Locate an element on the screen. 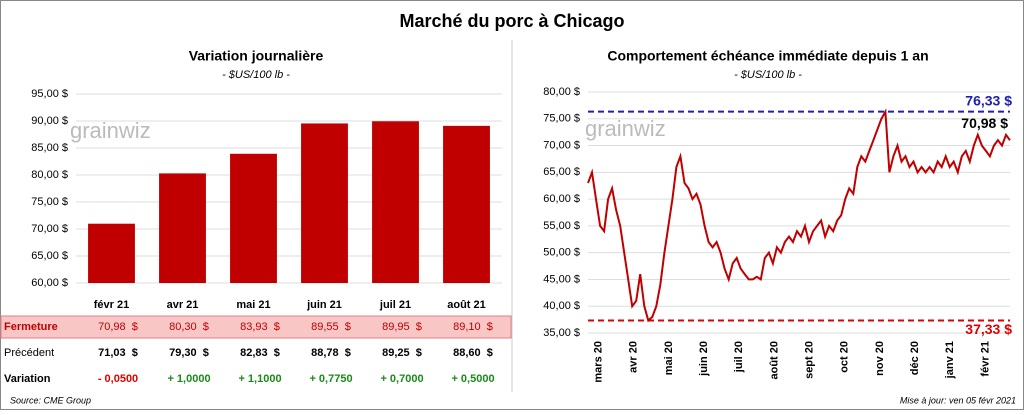 The image size is (1024, 415). x-tick-label: nov 20 is located at coordinates (880, 358).